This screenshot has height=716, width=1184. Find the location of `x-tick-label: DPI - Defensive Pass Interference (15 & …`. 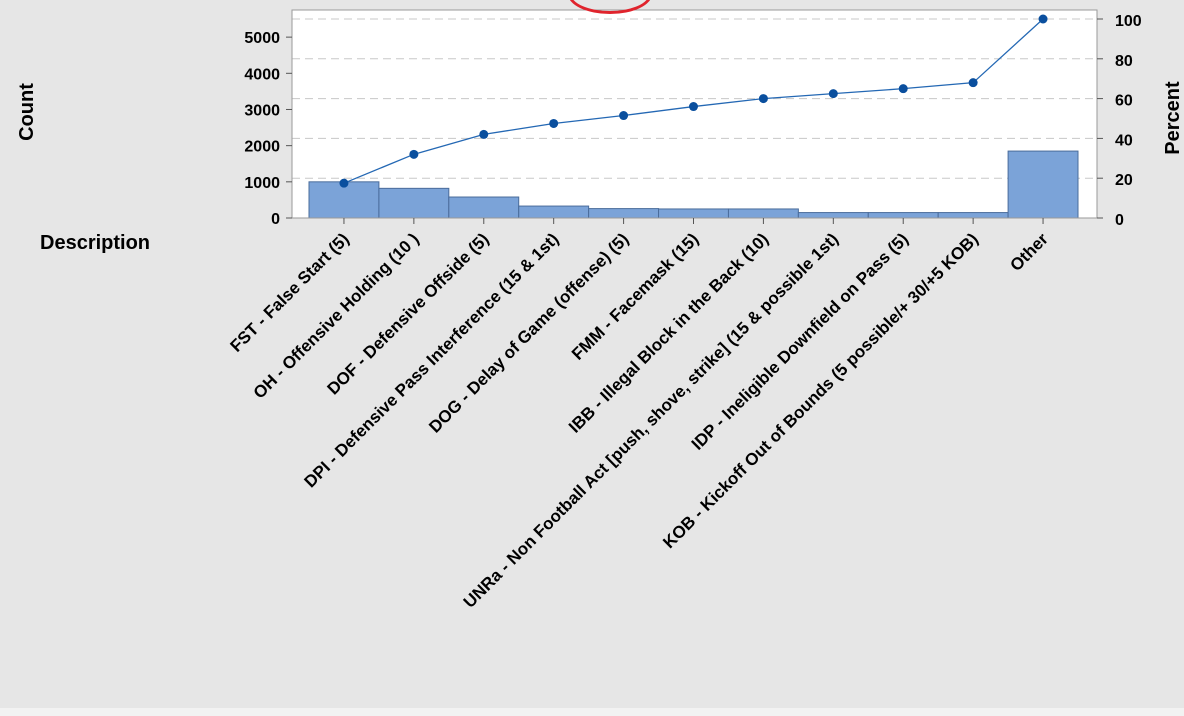

x-tick-label: DPI - Defensive Pass Interference (15 & … is located at coordinates (432, 360).